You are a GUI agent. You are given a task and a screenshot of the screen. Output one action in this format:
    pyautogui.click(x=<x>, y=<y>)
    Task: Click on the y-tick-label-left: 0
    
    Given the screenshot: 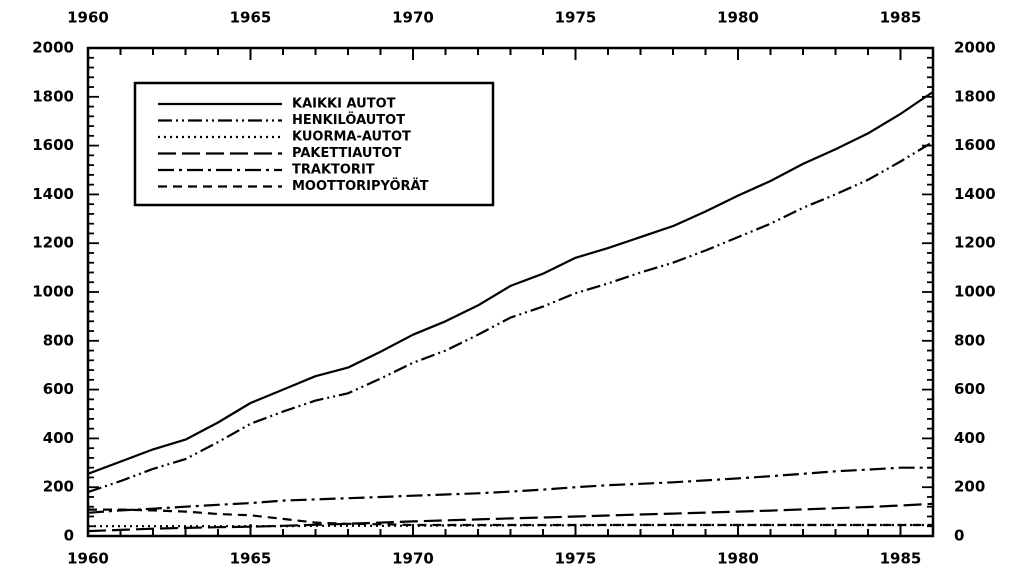 What is the action you would take?
    pyautogui.click(x=69, y=536)
    